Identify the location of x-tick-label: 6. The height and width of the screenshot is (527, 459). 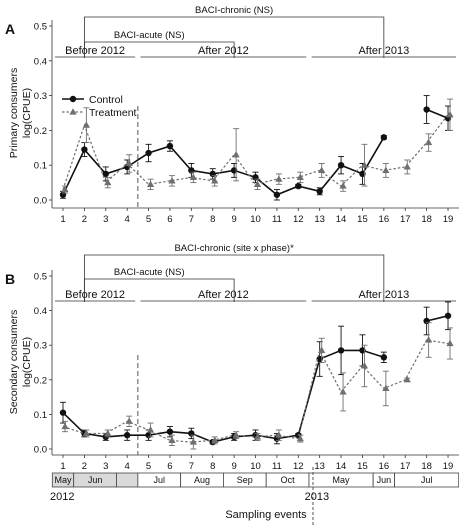
(169, 466).